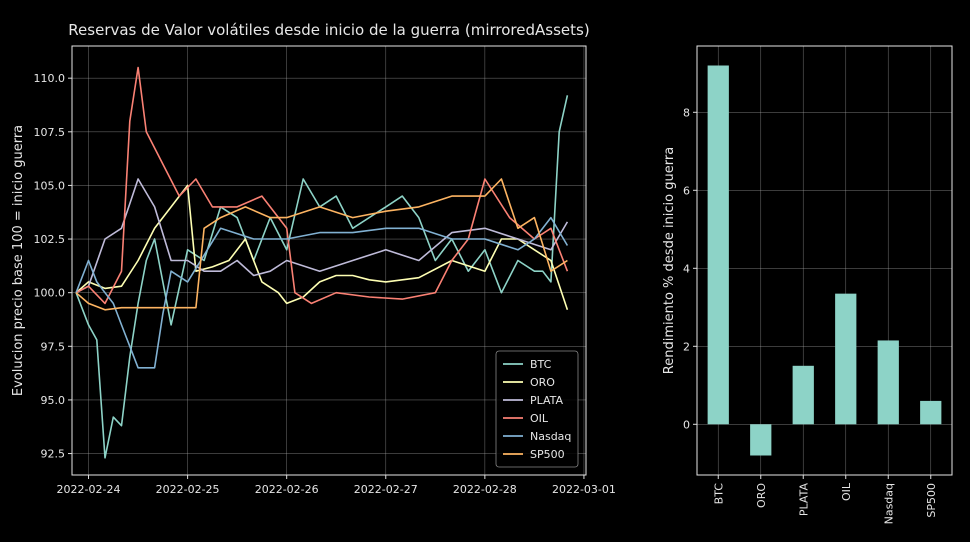 This screenshot has width=970, height=542. What do you see at coordinates (386, 489) in the screenshot?
I see `x-tick-label: 2022-02-27` at bounding box center [386, 489].